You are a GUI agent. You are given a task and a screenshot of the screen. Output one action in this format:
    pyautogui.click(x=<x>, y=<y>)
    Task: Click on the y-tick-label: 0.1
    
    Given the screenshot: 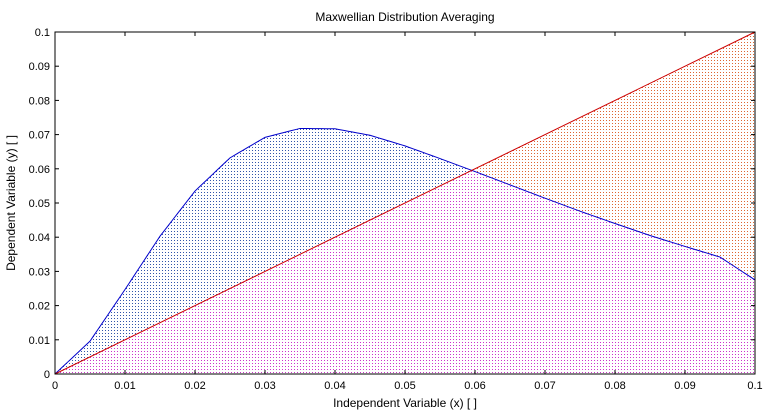 What is the action you would take?
    pyautogui.click(x=42, y=33)
    